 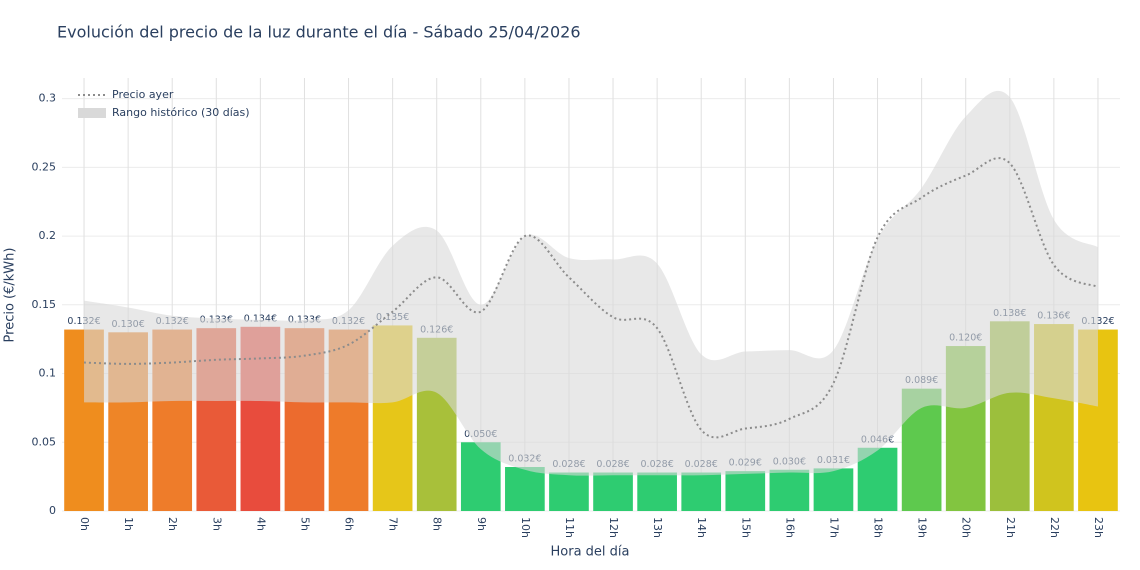 What do you see at coordinates (393, 524) in the screenshot?
I see `x-tick-label: 7h` at bounding box center [393, 524].